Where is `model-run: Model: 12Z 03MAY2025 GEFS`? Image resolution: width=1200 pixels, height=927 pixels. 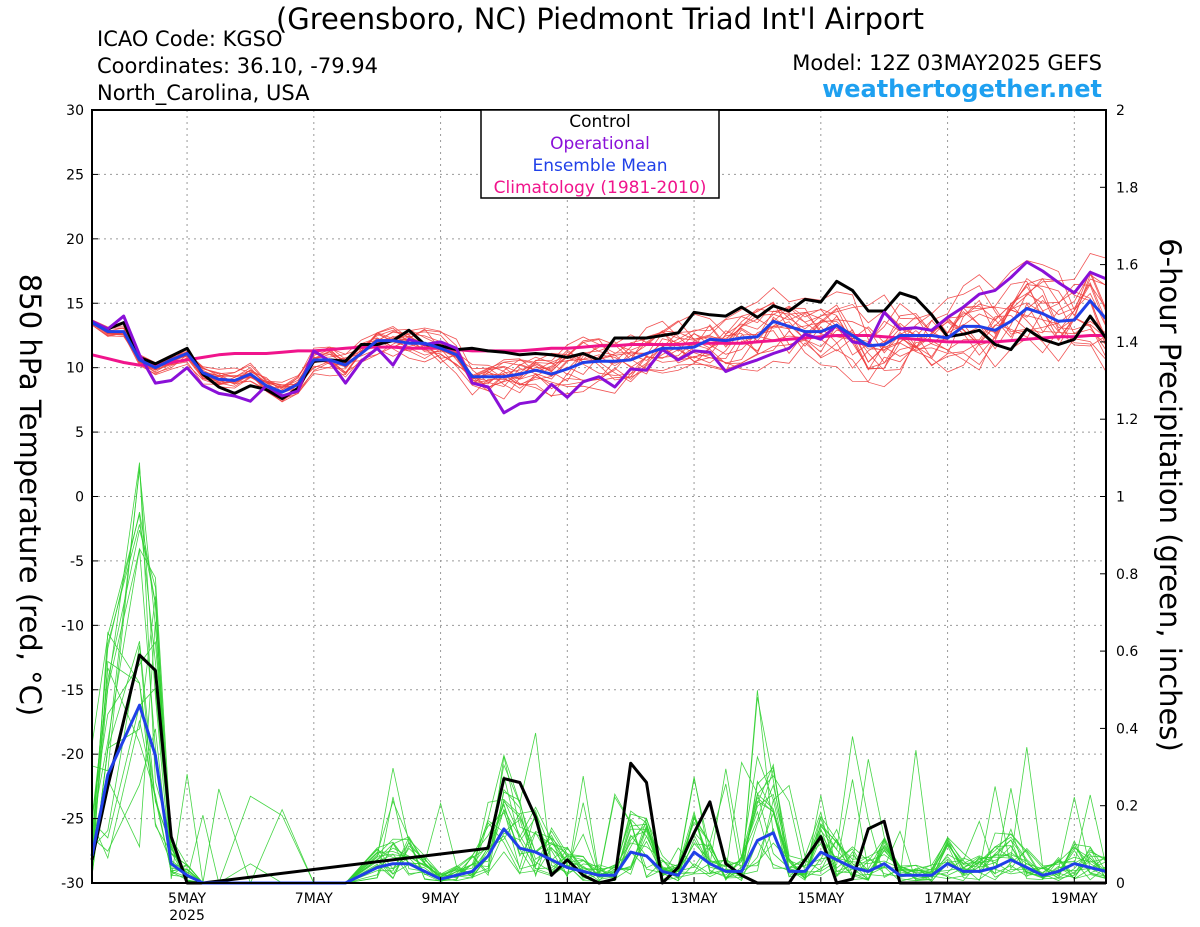
model-run: Model: 12Z 03MAY2025 GEFS is located at coordinates (947, 63).